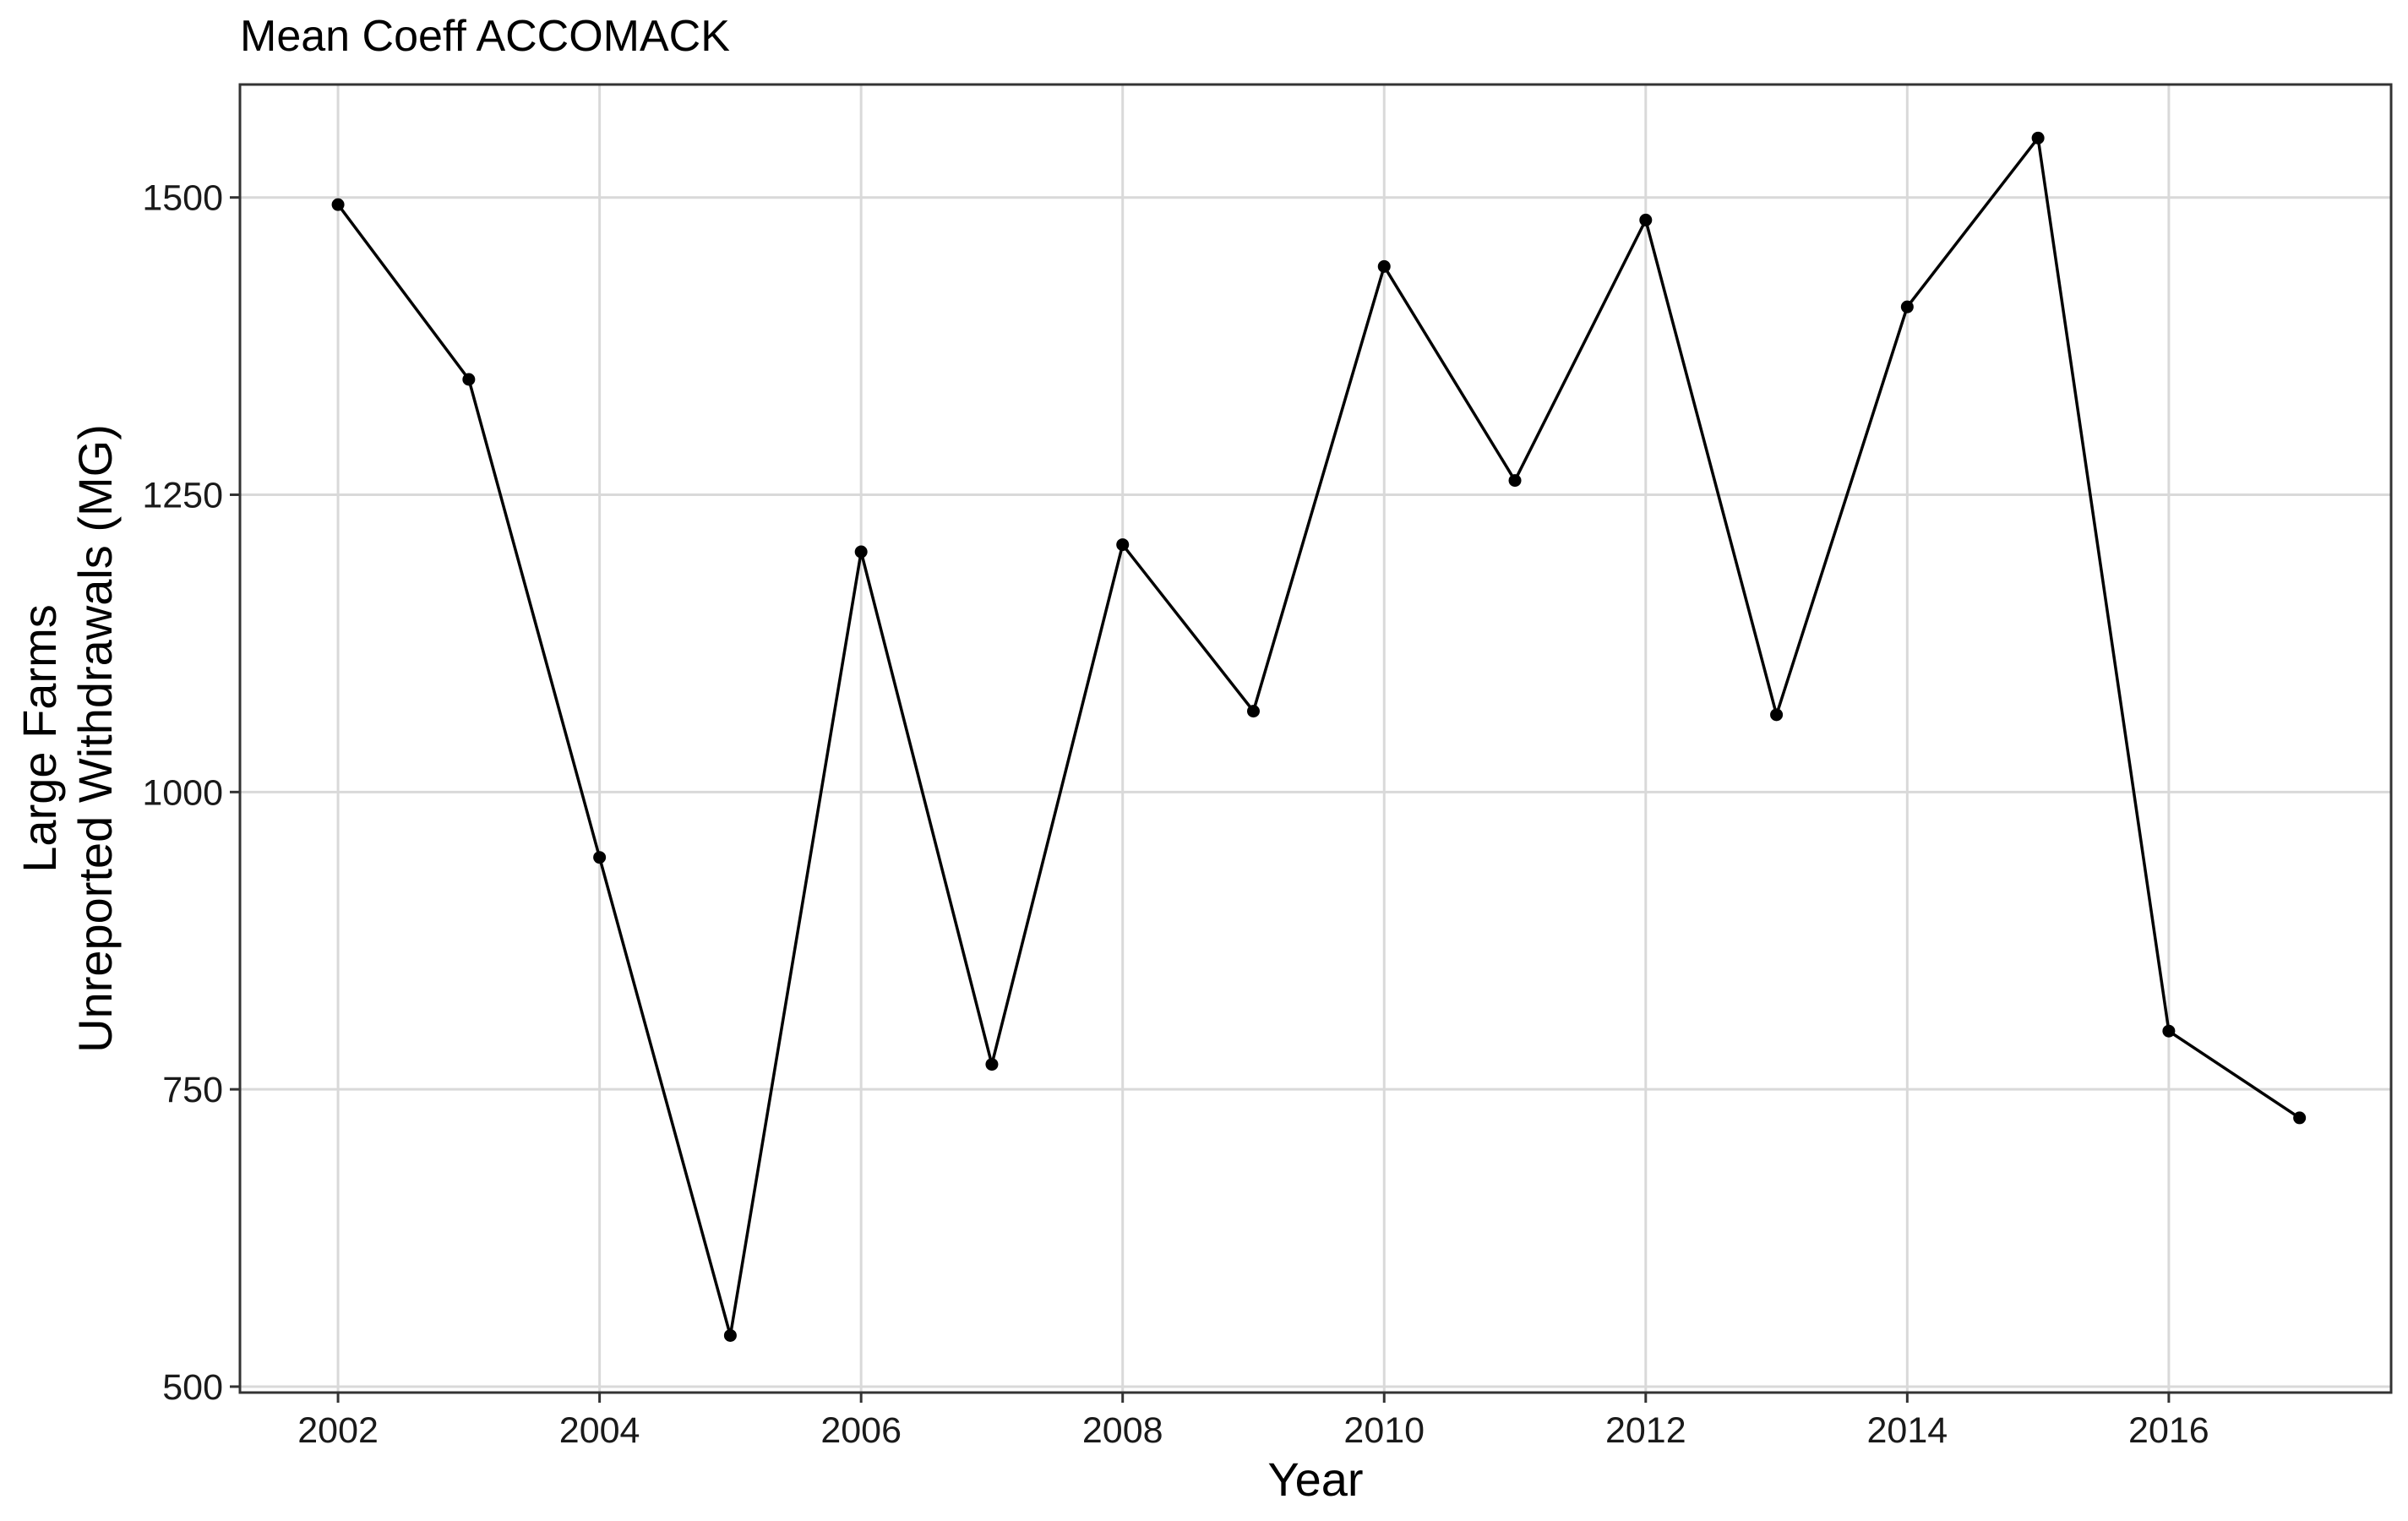  What do you see at coordinates (192, 1387) in the screenshot?
I see `y-tick-label-500: 500` at bounding box center [192, 1387].